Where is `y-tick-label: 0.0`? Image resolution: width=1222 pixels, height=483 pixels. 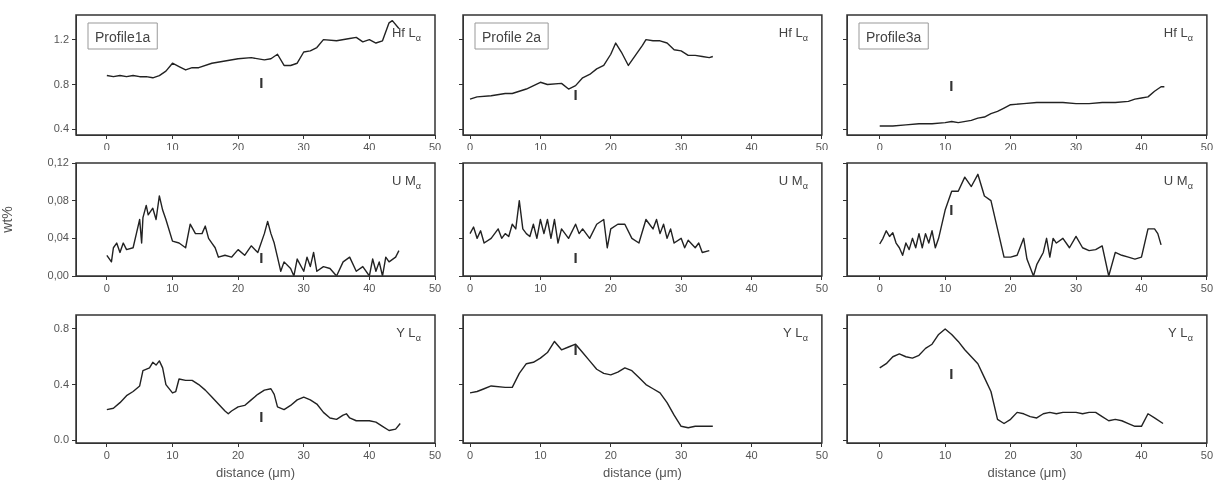 y-tick-label: 0.0 is located at coordinates (61, 439).